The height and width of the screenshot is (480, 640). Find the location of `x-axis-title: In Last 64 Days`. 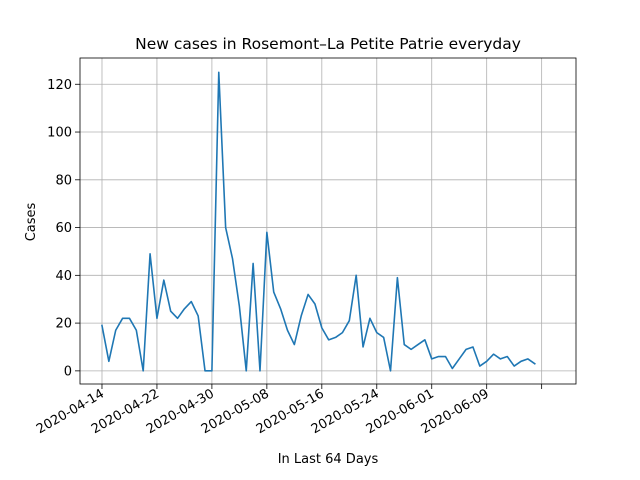

x-axis-title: In Last 64 Days is located at coordinates (328, 459).